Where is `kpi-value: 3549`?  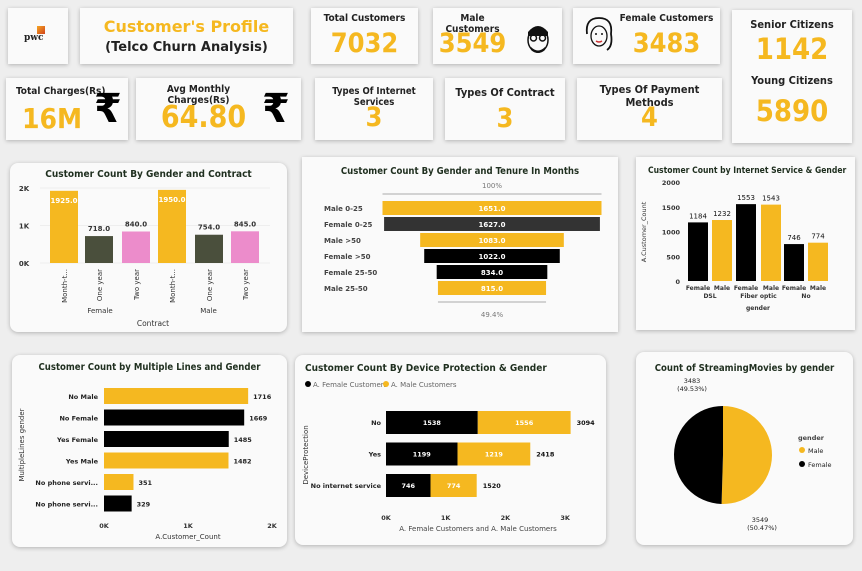
kpi-value: 3549 is located at coordinates (472, 43).